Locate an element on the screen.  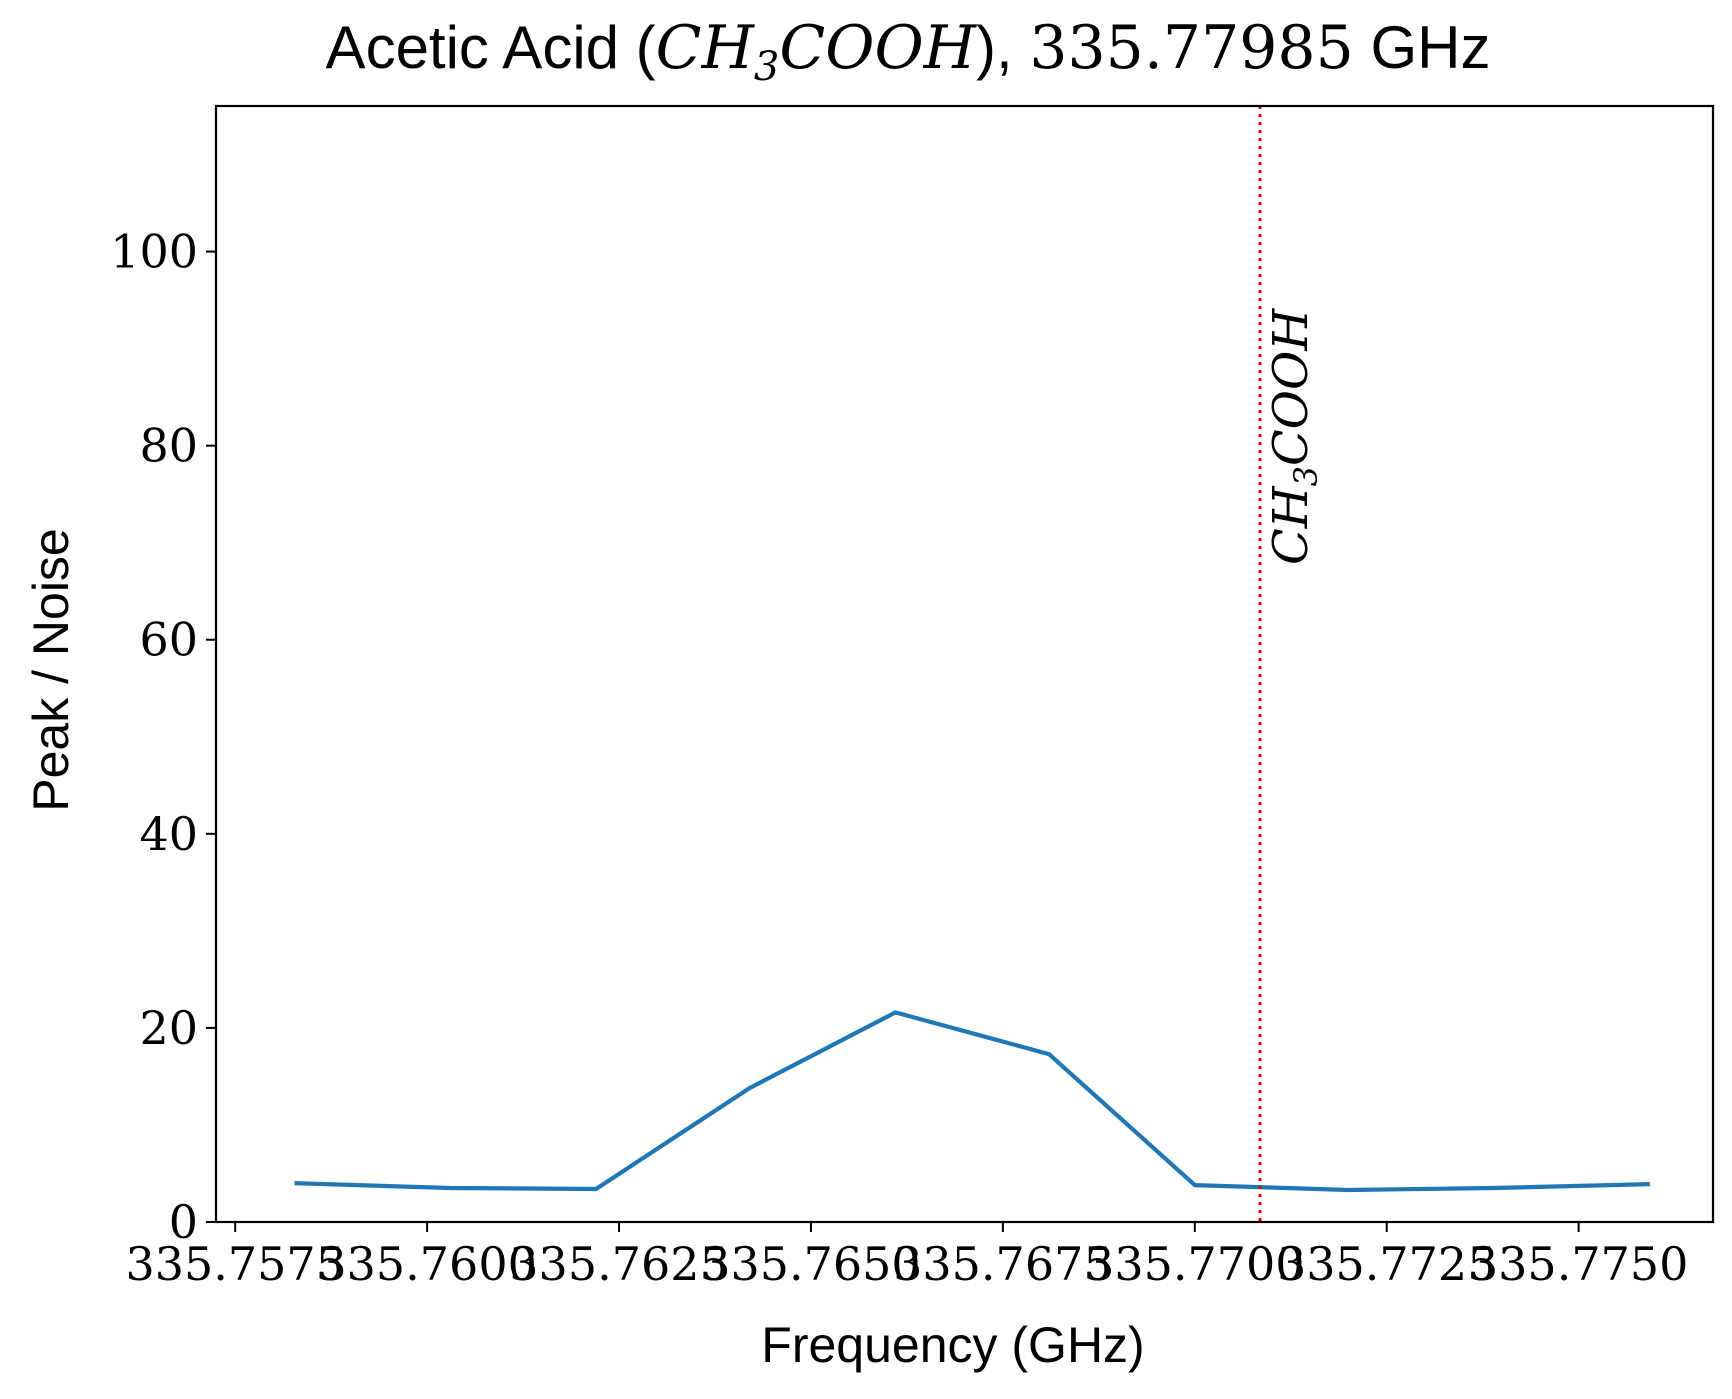
x-tick-label: 335.7725 is located at coordinates (1387, 1264).